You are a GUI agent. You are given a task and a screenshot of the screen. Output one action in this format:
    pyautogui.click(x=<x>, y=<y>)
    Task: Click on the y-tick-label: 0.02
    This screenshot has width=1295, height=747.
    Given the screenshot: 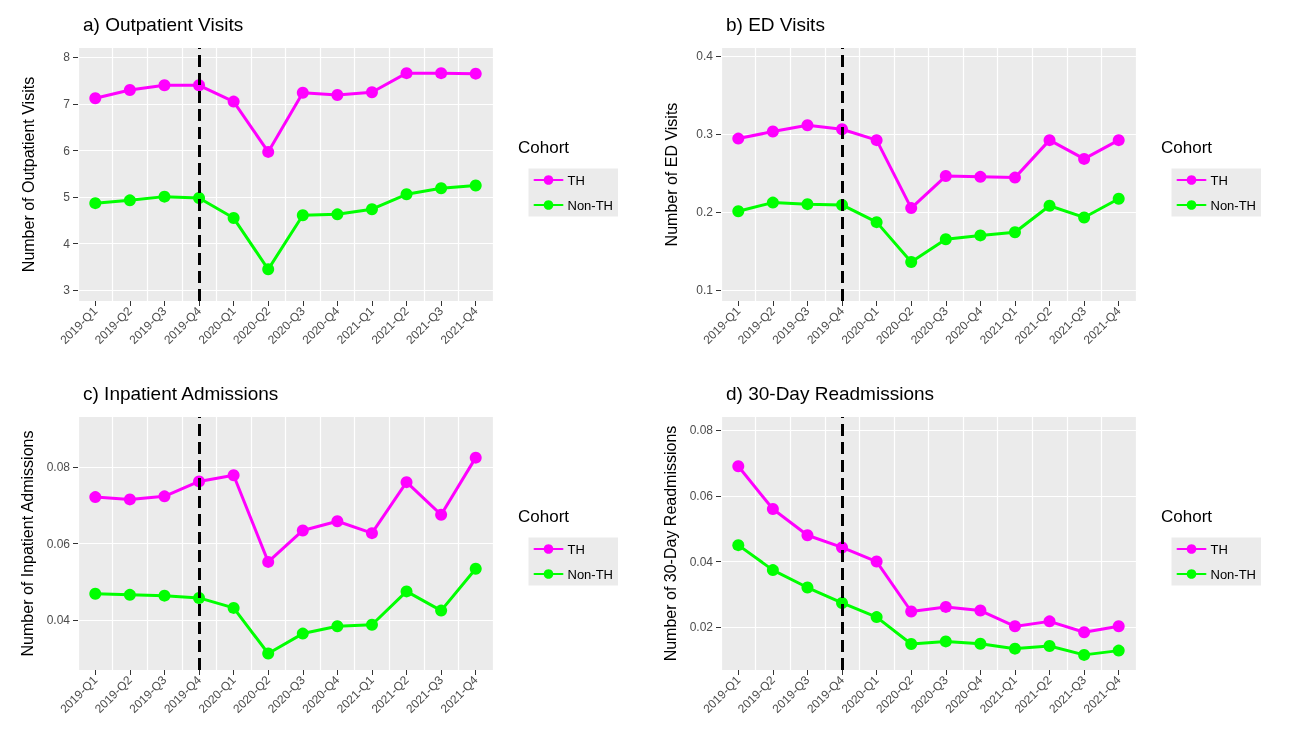 What is the action you would take?
    pyautogui.click(x=701, y=627)
    